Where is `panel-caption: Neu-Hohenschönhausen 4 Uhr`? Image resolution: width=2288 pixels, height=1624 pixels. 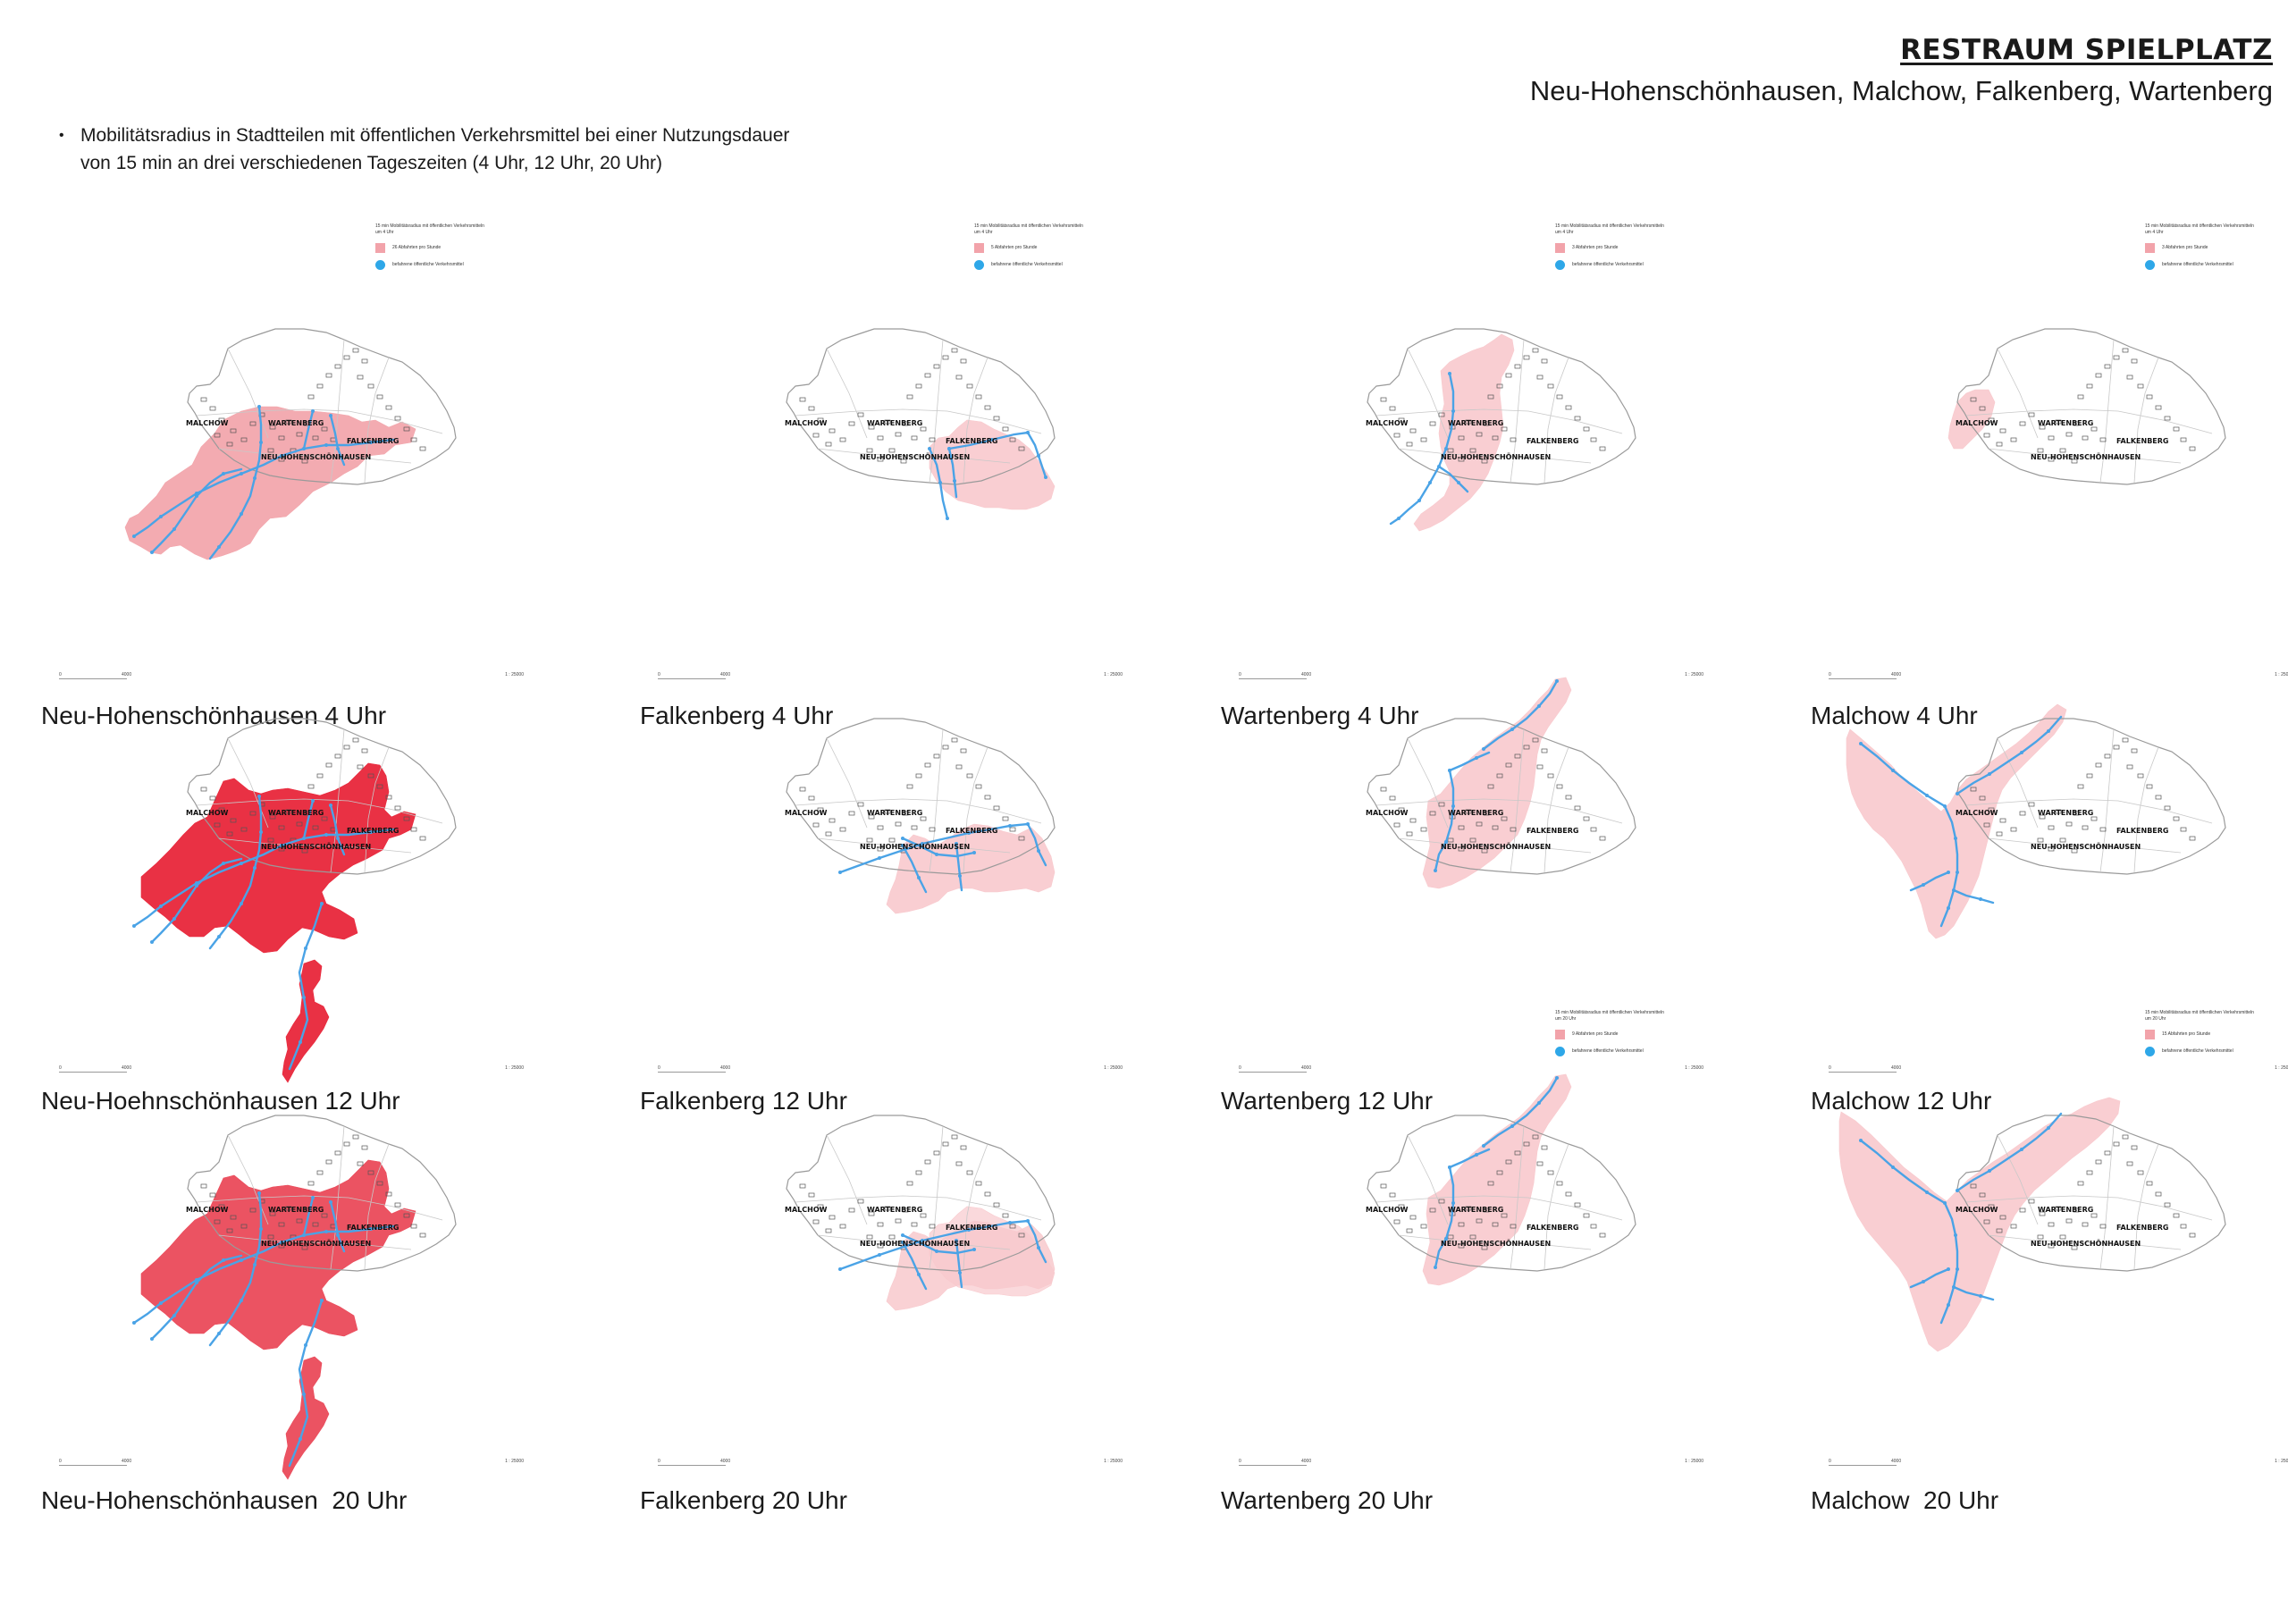
panel-caption: Neu-Hohenschönhausen 4 Uhr is located at coordinates (214, 716).